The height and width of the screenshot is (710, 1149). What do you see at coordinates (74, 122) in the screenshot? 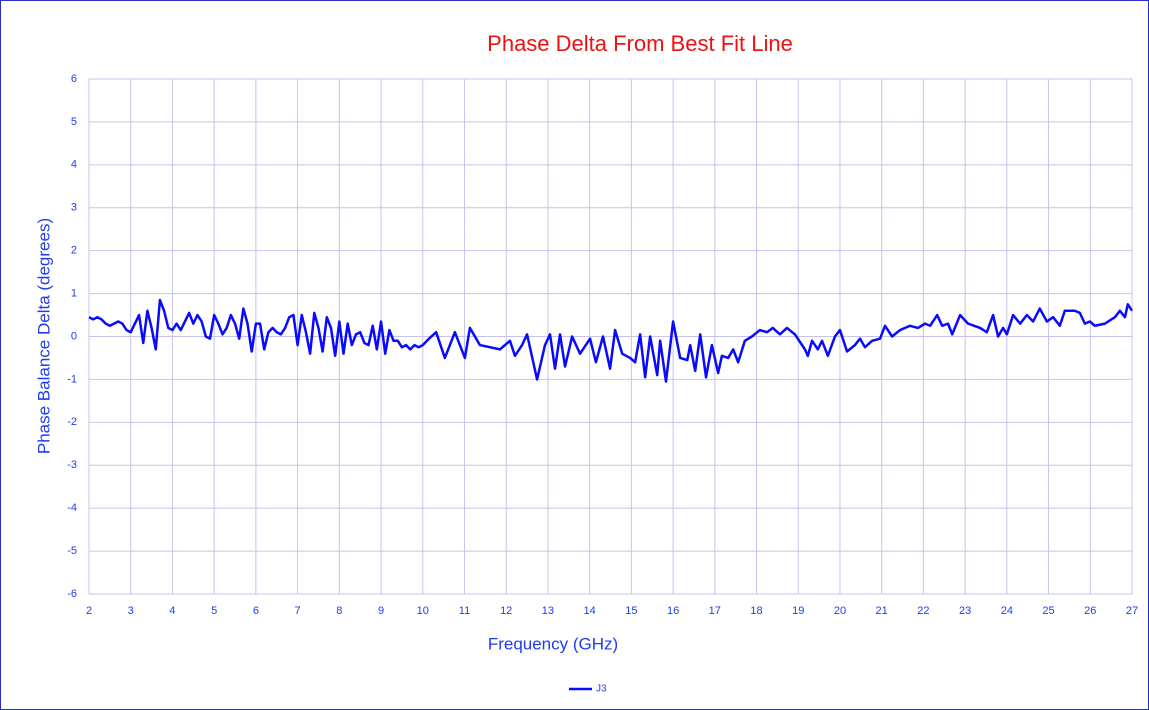
I see `y-tick-label: 5` at bounding box center [74, 122].